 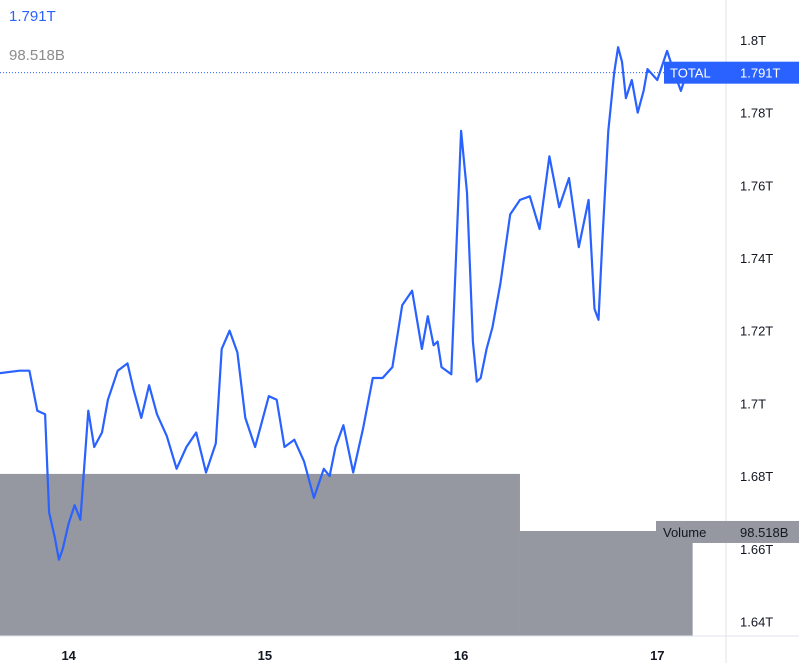 I want to click on x-tick-label: 16, so click(x=461, y=655).